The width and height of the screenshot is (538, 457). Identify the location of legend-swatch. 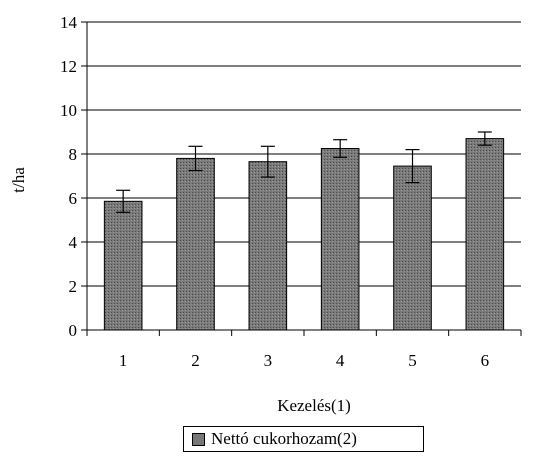
(198, 439).